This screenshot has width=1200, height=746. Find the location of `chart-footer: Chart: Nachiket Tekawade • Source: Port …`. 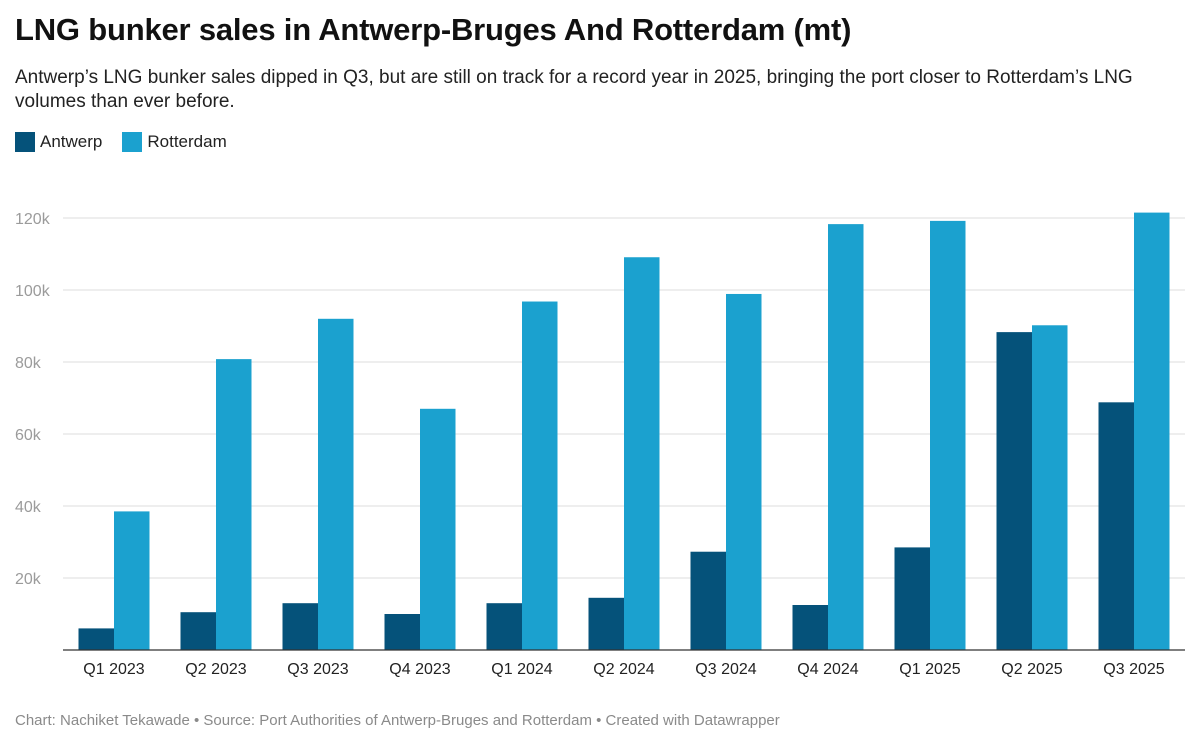

chart-footer: Chart: Nachiket Tekawade • Source: Port … is located at coordinates (397, 720).